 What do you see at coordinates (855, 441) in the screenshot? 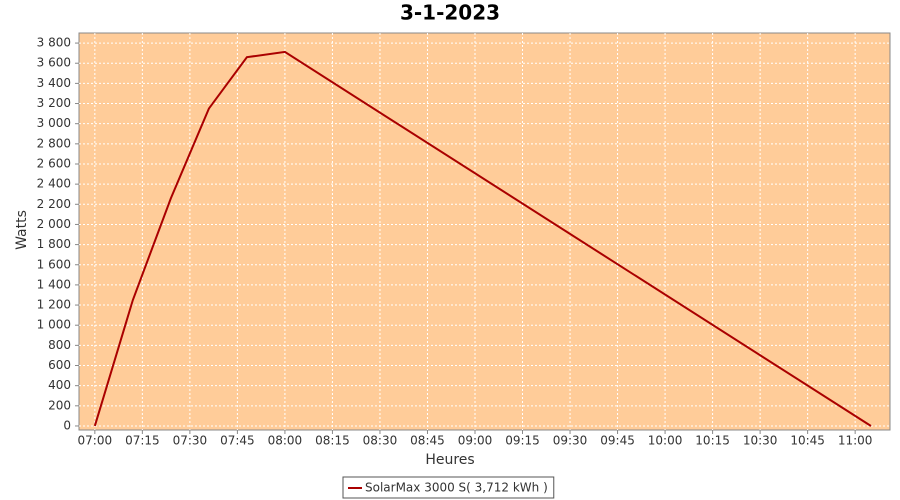
I see `x-tick-label: 11:00` at bounding box center [855, 441].